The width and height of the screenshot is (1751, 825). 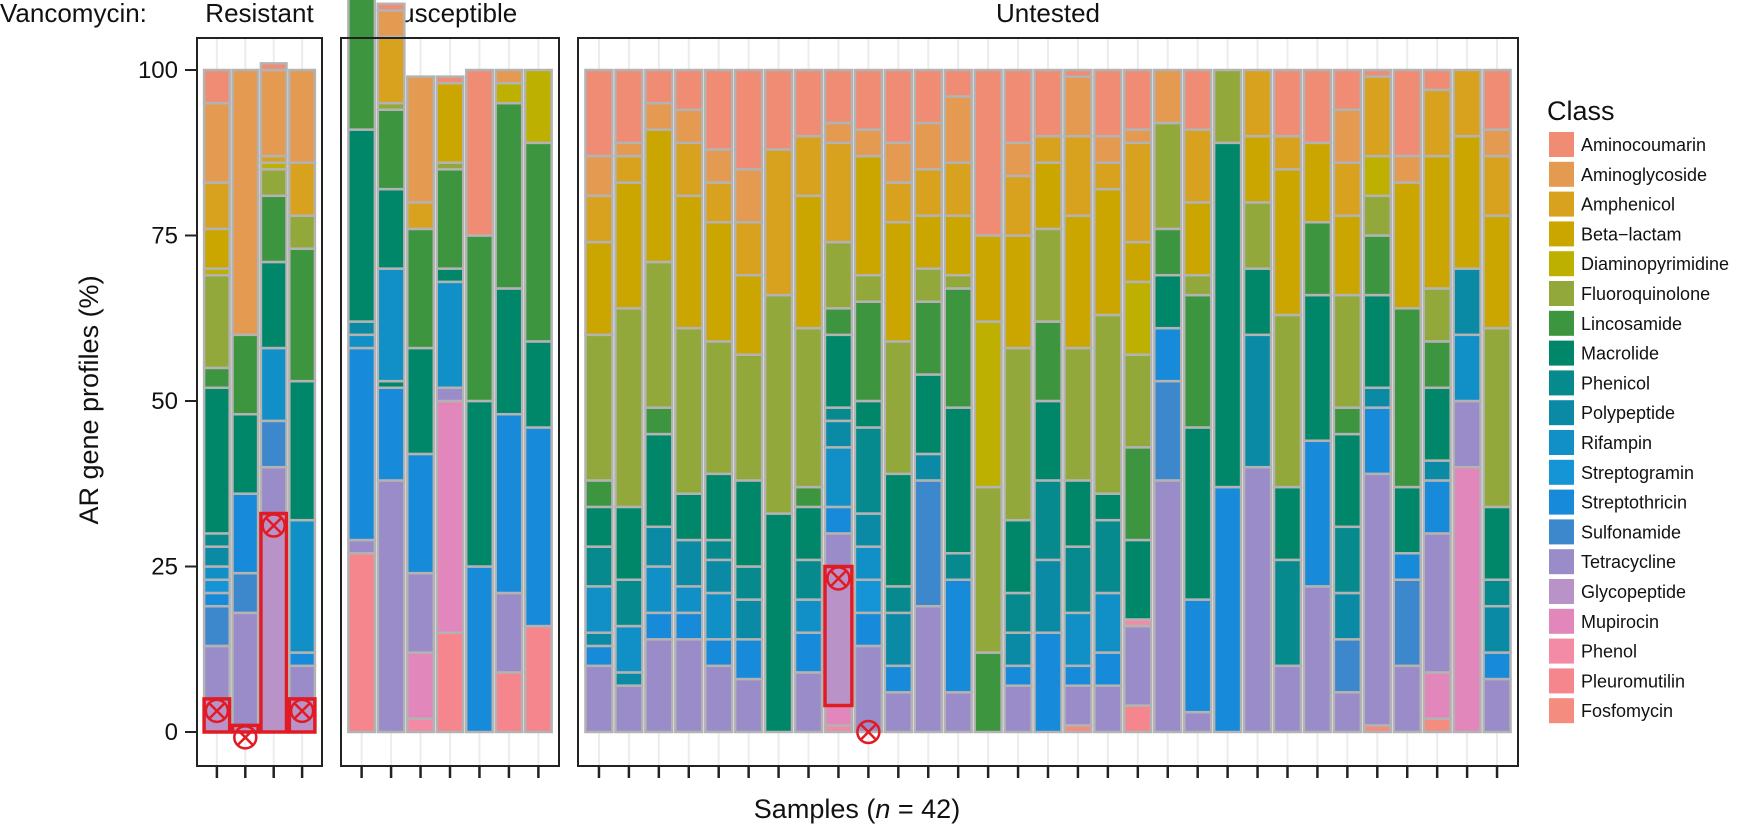 I want to click on resistance-marker-icon, so click(x=217, y=711).